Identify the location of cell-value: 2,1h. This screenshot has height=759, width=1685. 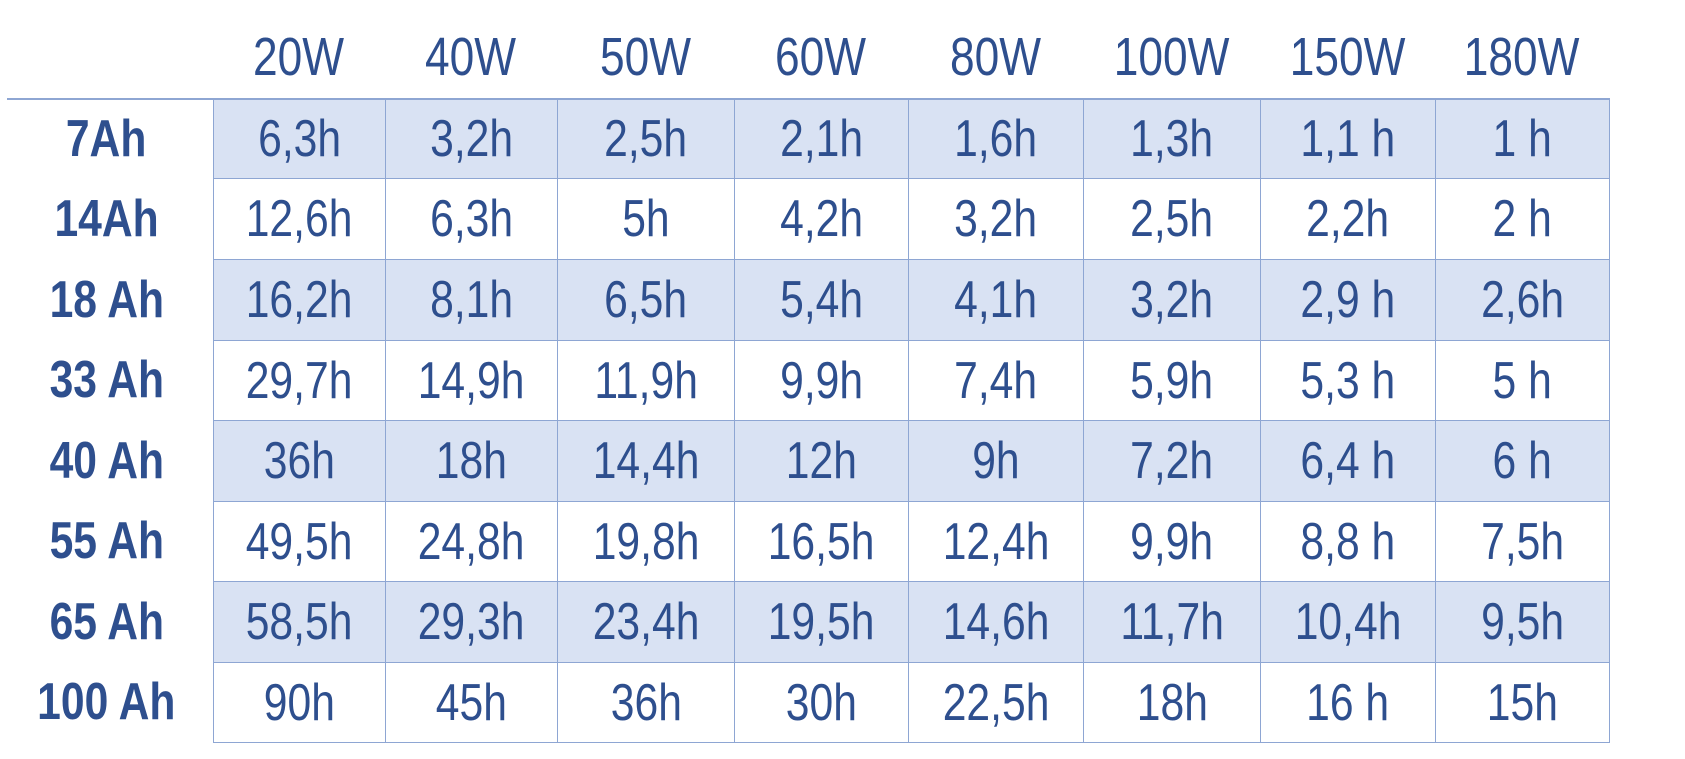
(821, 139).